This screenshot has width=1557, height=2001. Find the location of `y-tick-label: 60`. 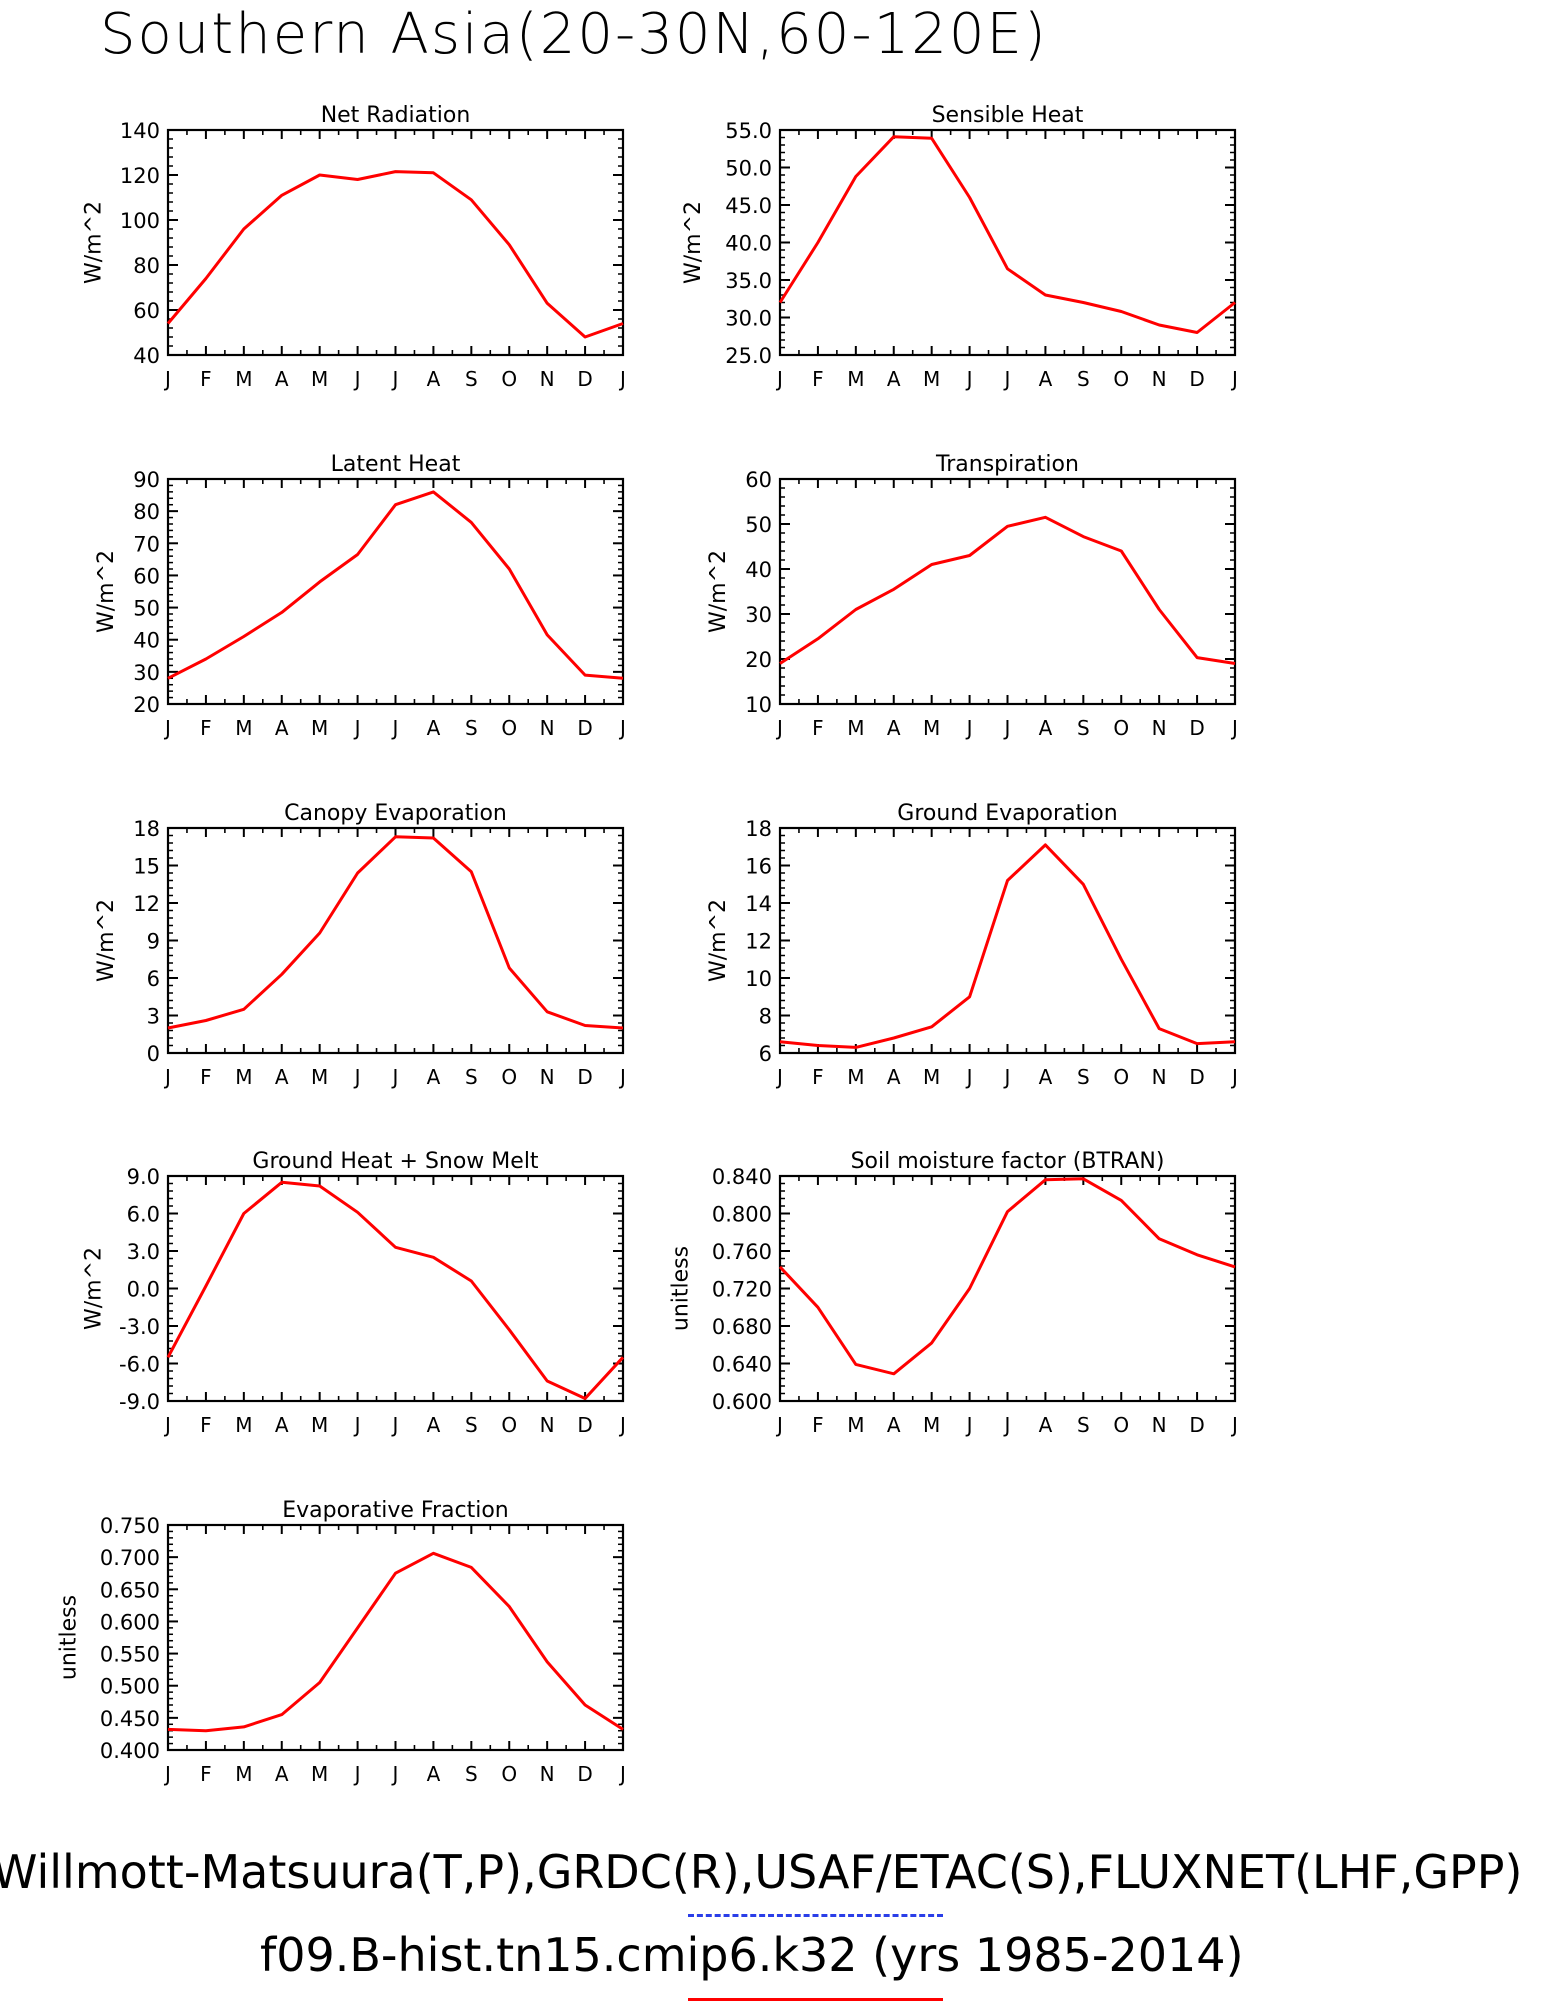

y-tick-label: 60 is located at coordinates (758, 480).